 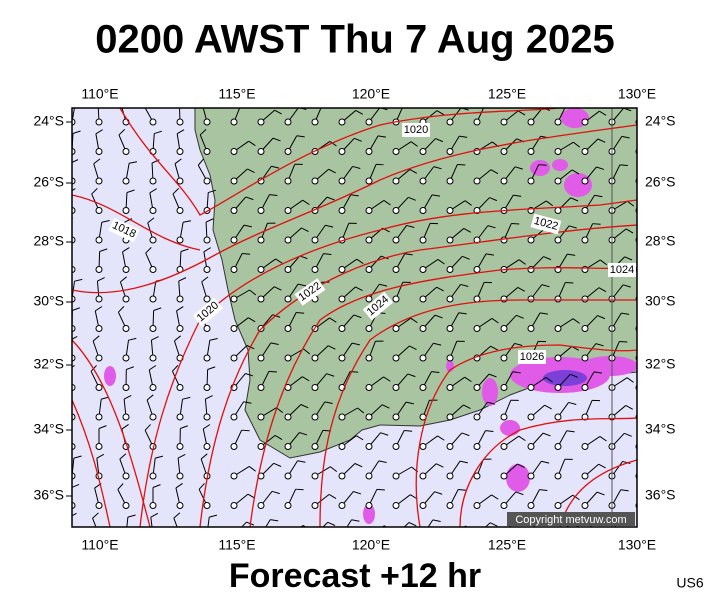 I want to click on lon-label-top: 130°E, so click(x=637, y=94).